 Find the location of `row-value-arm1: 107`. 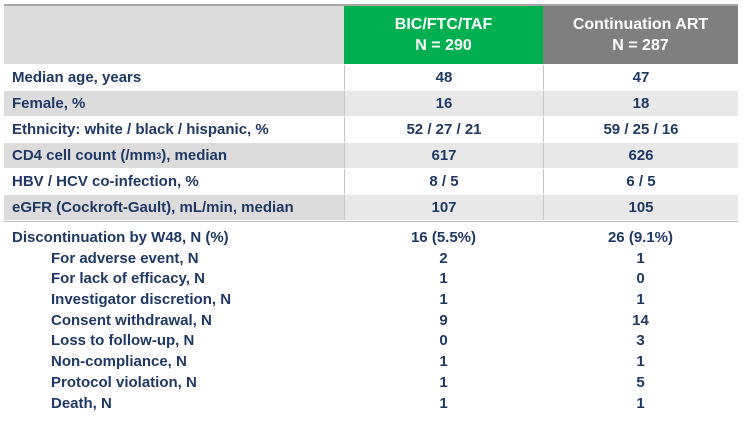

row-value-arm1: 107 is located at coordinates (443, 207).